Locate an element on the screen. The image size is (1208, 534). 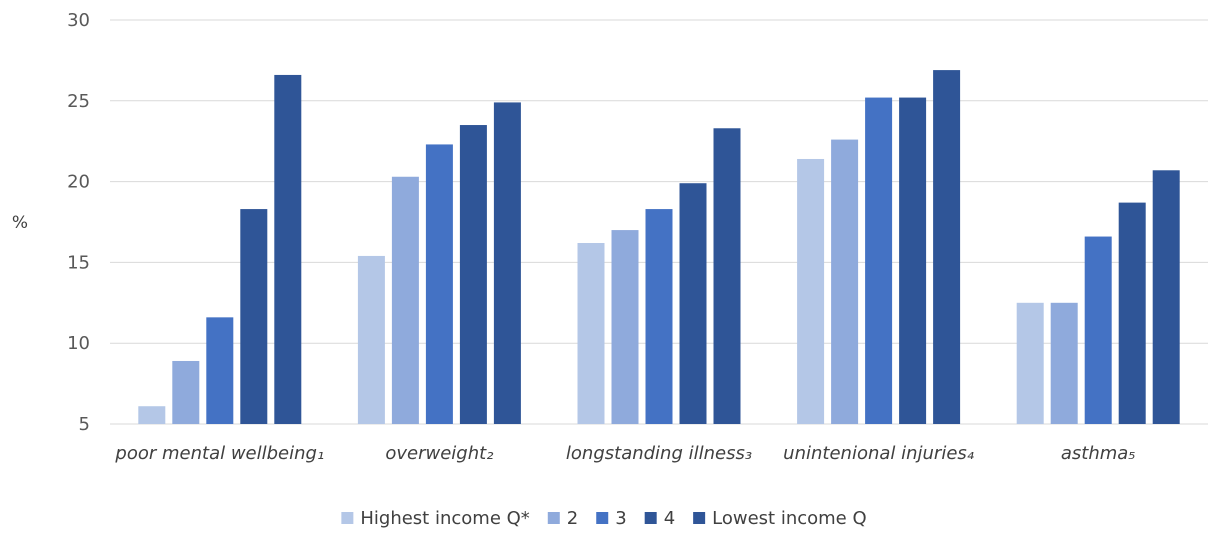
legend-item: Highest income Q* is located at coordinates (435, 518).